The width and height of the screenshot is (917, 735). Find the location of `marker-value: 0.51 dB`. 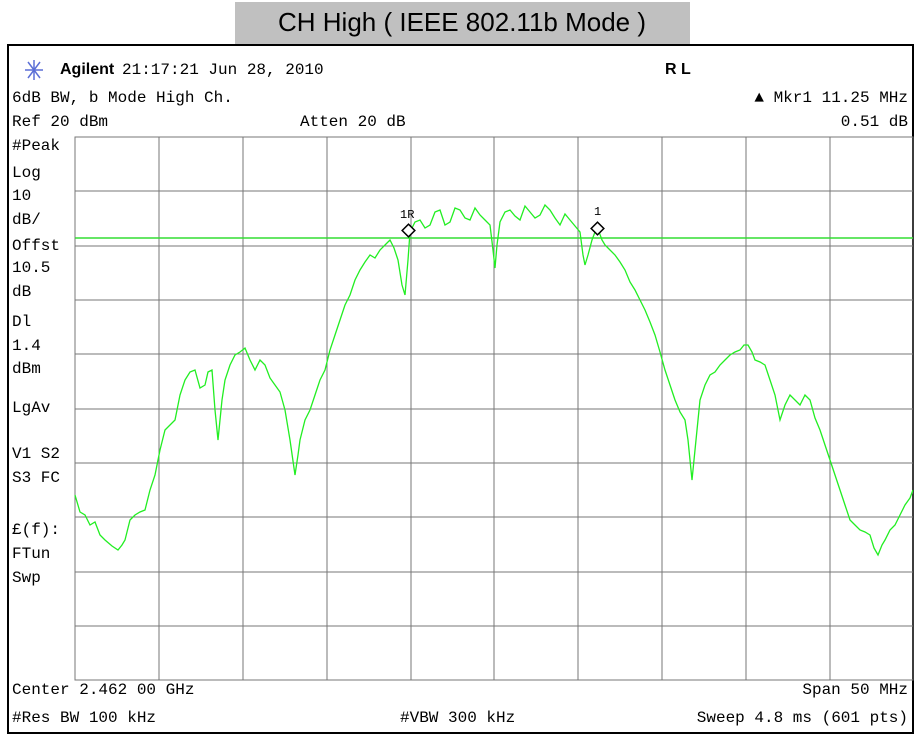

marker-value: 0.51 dB is located at coordinates (874, 122).